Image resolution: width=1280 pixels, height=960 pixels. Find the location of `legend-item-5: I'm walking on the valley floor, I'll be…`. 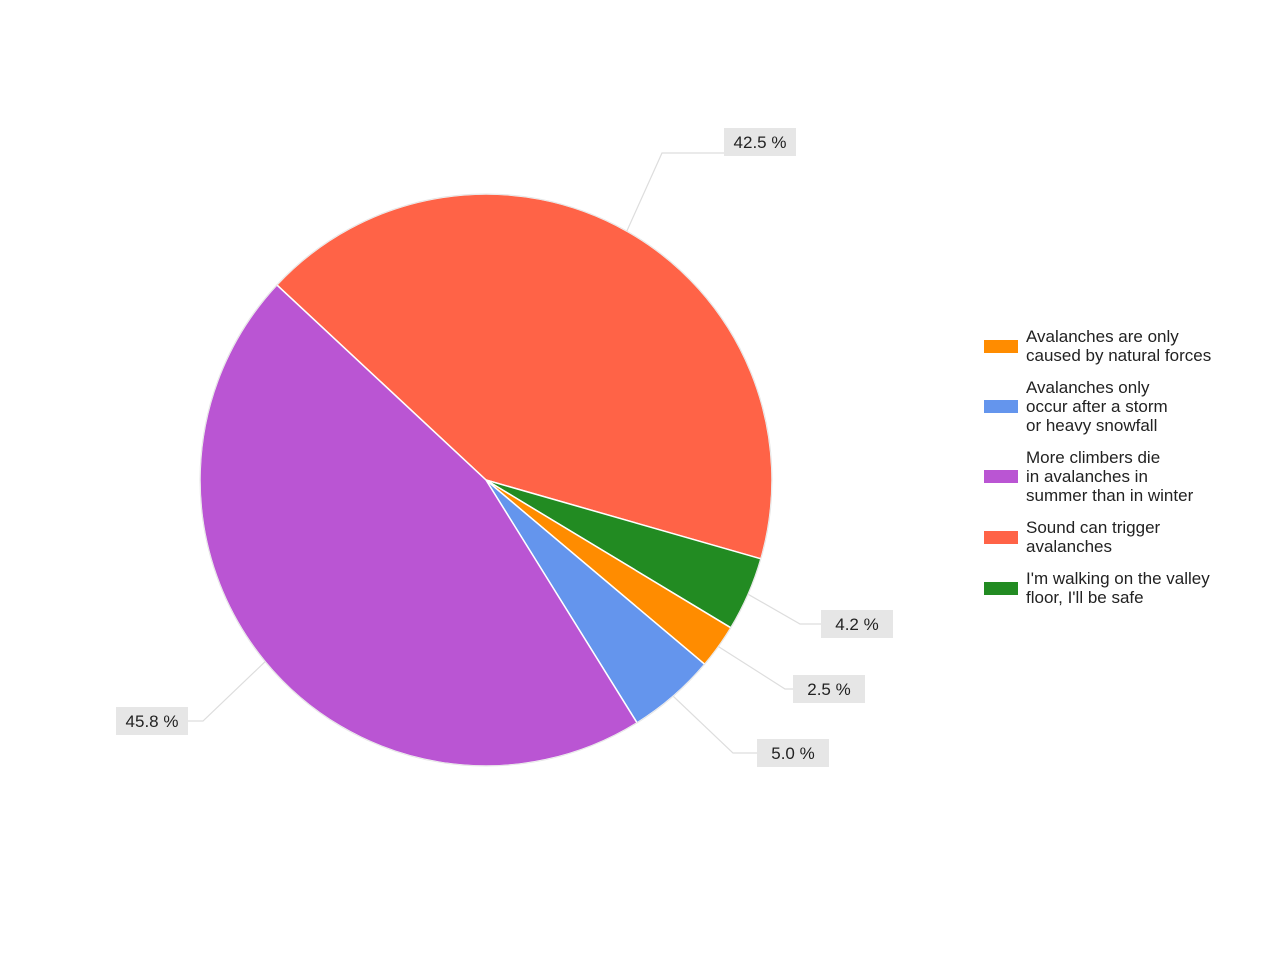

legend-item-5: I'm walking on the valley floor, I'll be… is located at coordinates (1124, 588).